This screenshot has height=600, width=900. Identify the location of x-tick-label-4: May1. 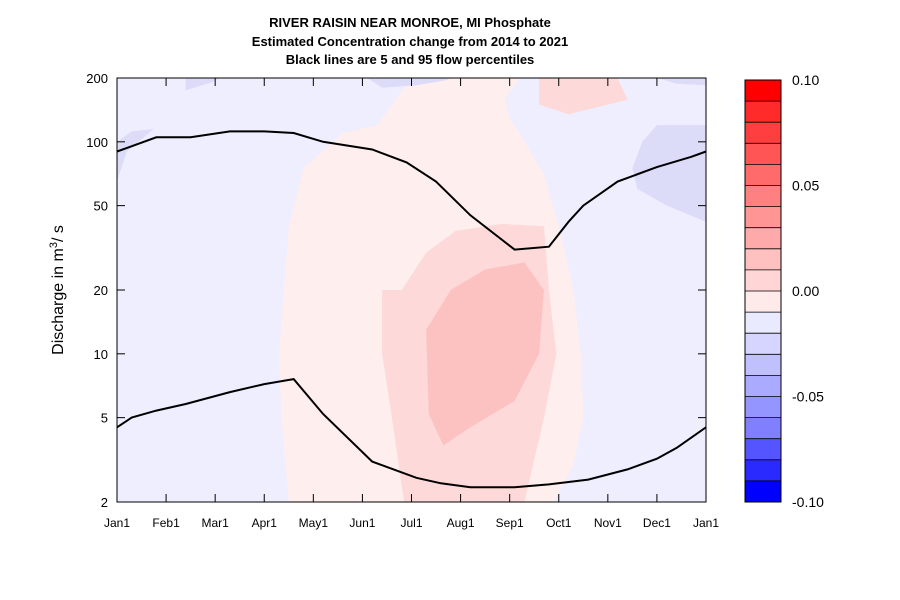
(314, 523).